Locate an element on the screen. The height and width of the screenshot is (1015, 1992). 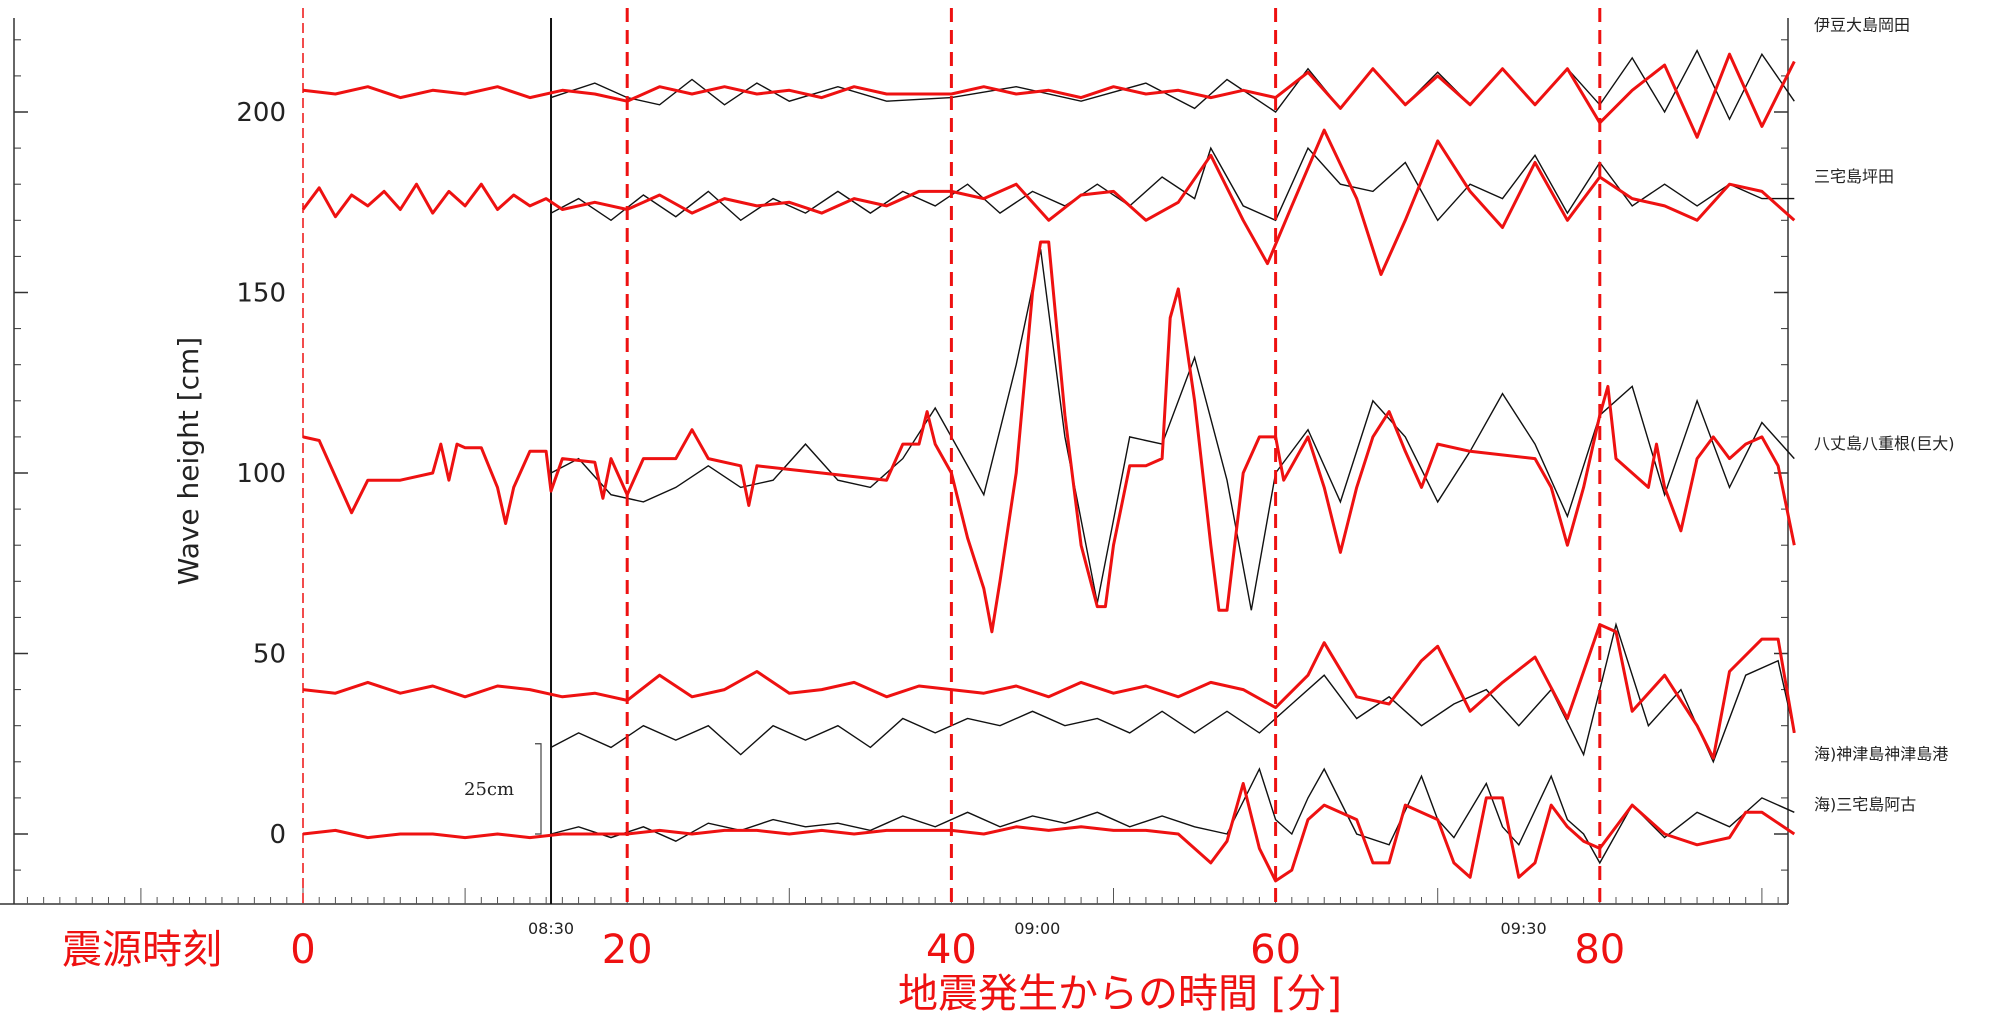
scale-bar-label: 25cm is located at coordinates (489, 789).